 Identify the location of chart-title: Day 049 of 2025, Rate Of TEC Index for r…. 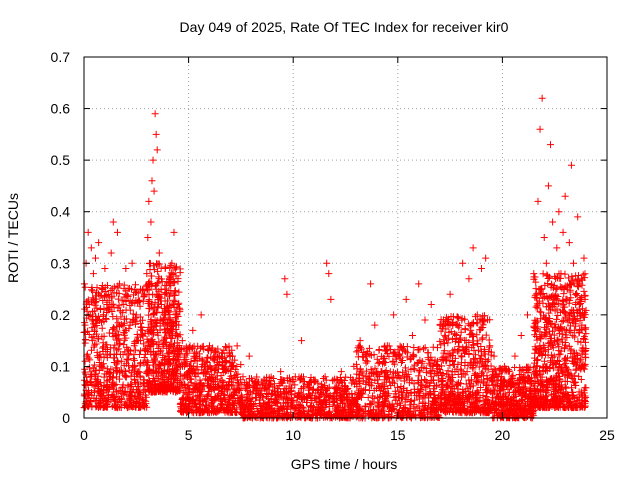
(344, 27).